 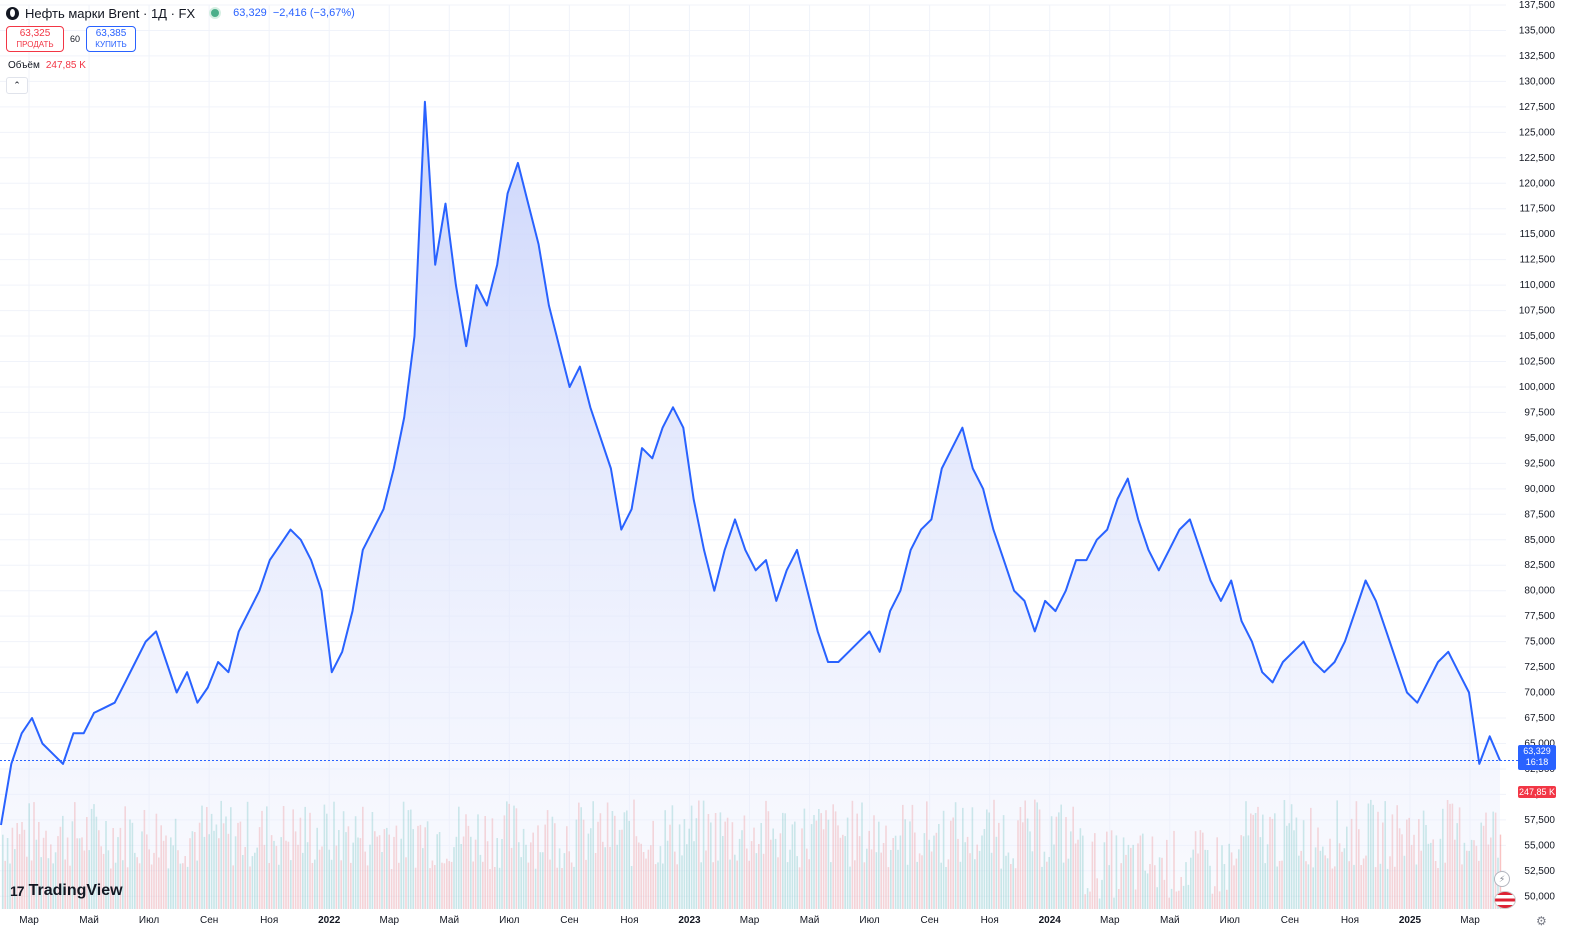 I want to click on last-price: 63,329, so click(x=250, y=13).